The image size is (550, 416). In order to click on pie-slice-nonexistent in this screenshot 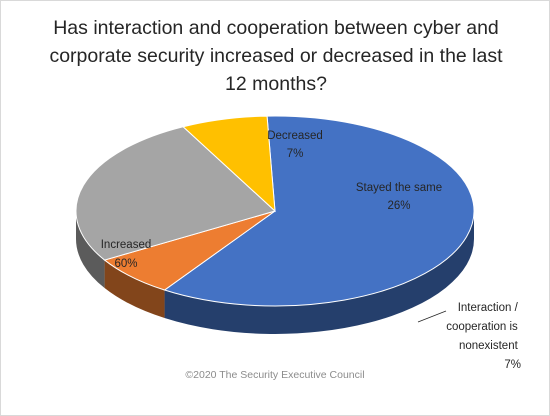, I will do `click(229, 164)`.